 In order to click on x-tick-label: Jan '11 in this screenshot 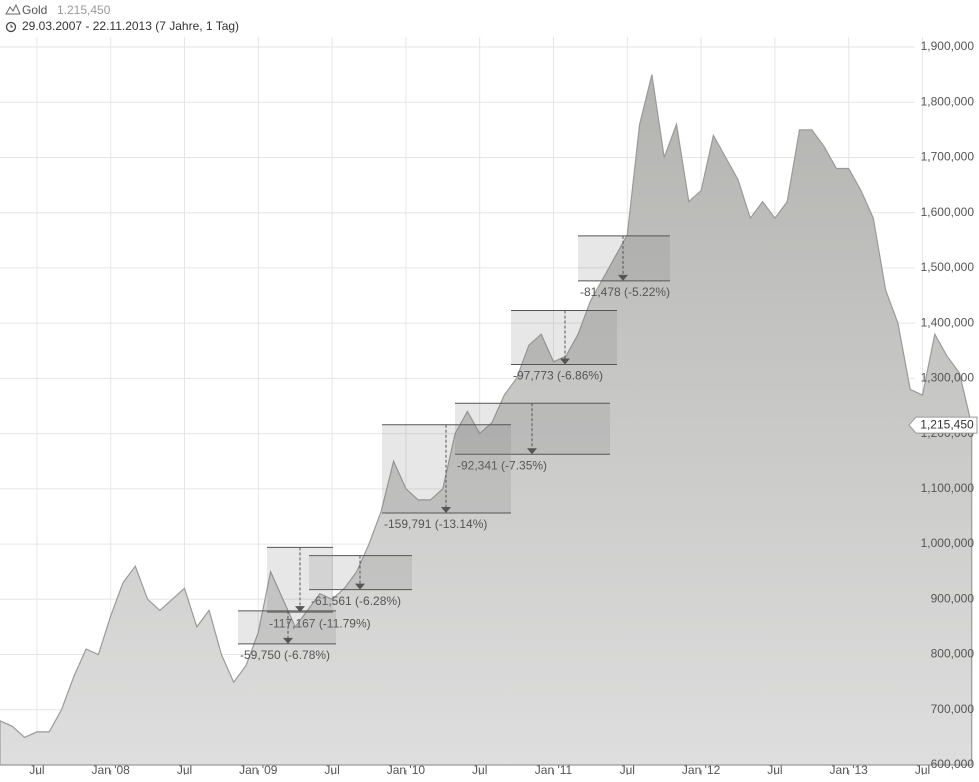, I will do `click(554, 770)`.